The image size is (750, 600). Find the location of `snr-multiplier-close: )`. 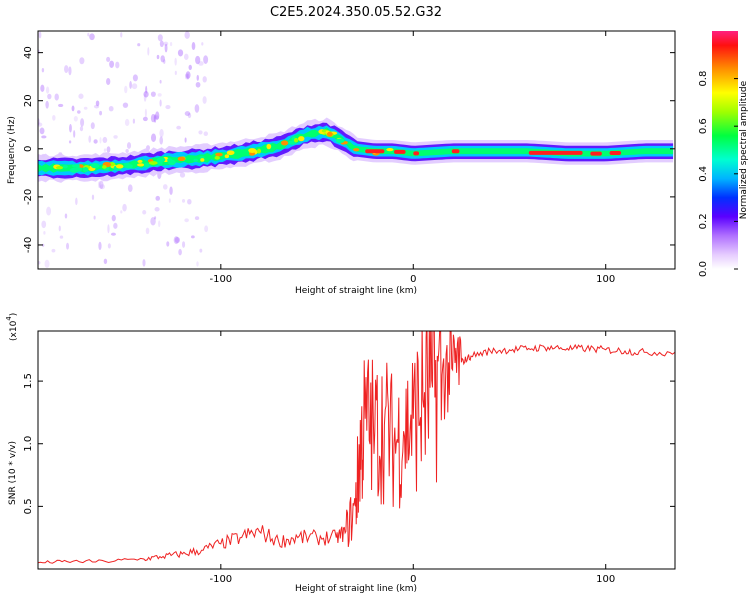

snr-multiplier-close: ) is located at coordinates (14, 315).